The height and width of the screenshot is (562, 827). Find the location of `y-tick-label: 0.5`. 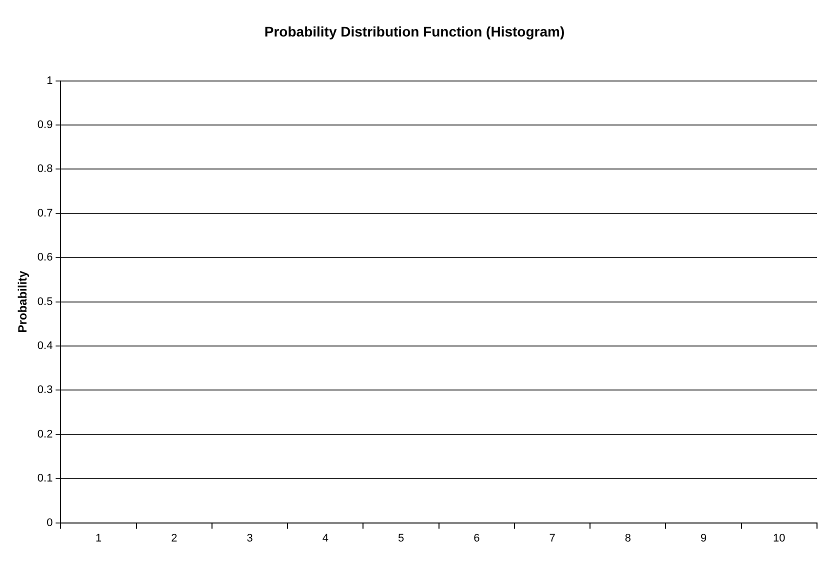

y-tick-label: 0.5 is located at coordinates (45, 302).